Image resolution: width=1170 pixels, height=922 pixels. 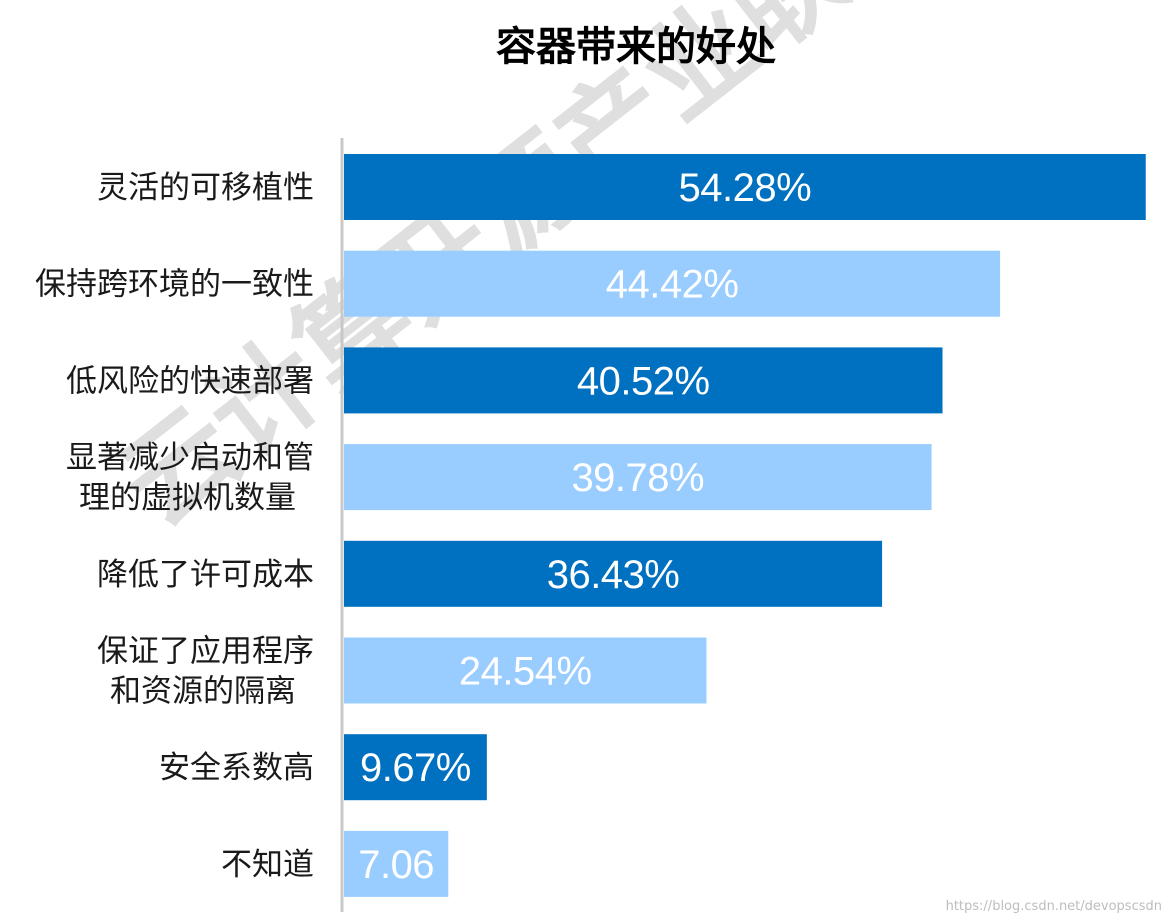 I want to click on category-label: 灵活的可移植性, so click(x=205, y=188).